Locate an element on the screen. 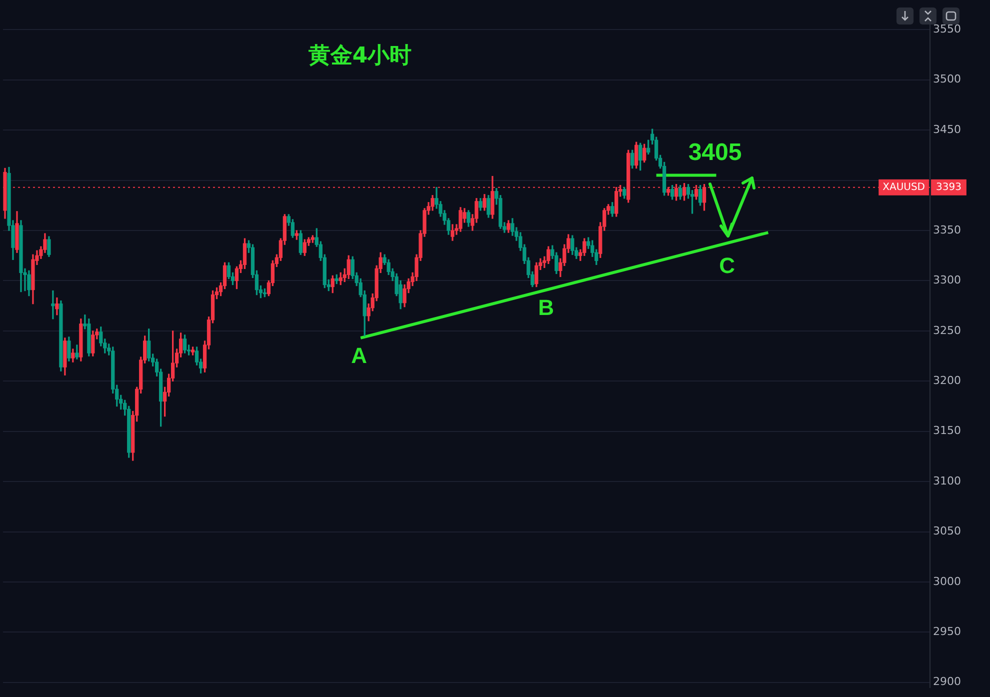 This screenshot has width=990, height=697. y-tick-label: 3300 is located at coordinates (947, 280).